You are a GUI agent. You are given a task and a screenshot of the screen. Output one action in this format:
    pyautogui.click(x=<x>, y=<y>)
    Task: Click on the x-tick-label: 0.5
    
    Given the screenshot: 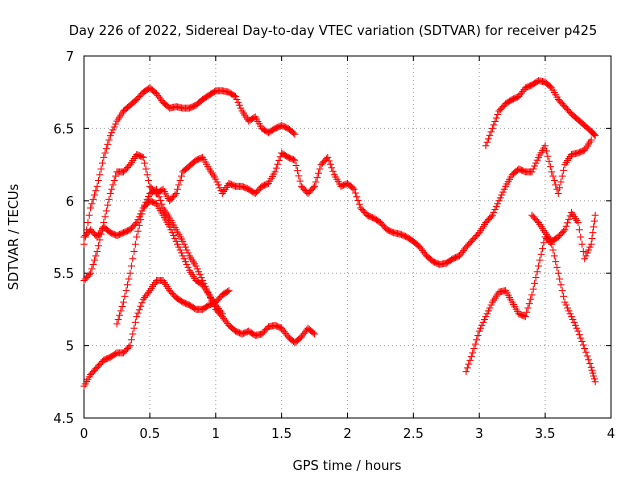 What is the action you would take?
    pyautogui.click(x=150, y=434)
    